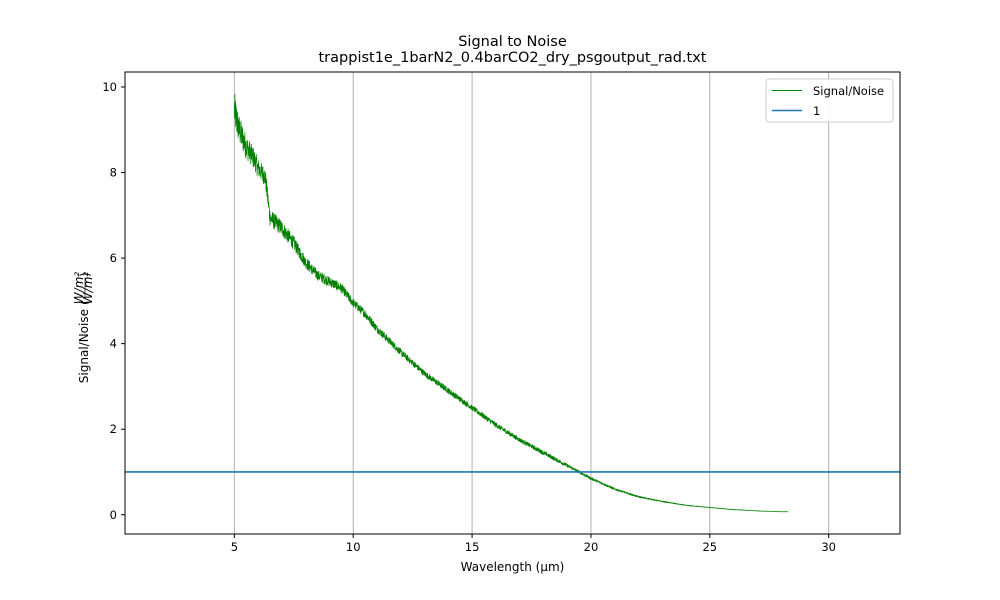 The image size is (1000, 600). Describe the element at coordinates (513, 567) in the screenshot. I see `x-axis-label: Wavelength (μm)` at that location.